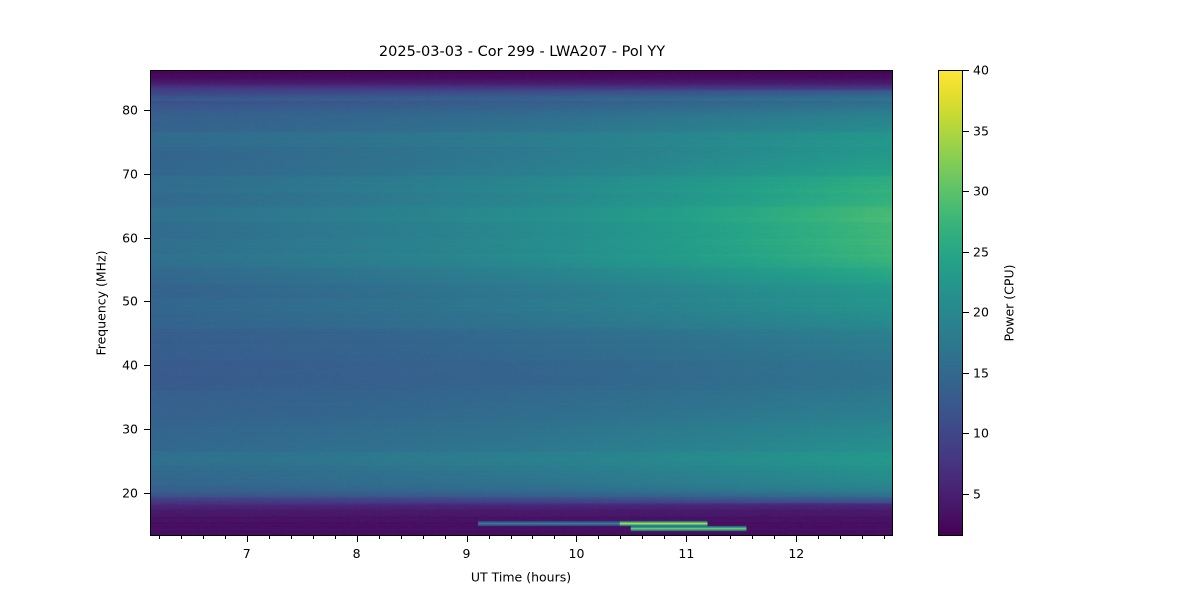 Image resolution: width=1200 pixels, height=600 pixels. I want to click on x-axis-tick-label: 10, so click(576, 553).